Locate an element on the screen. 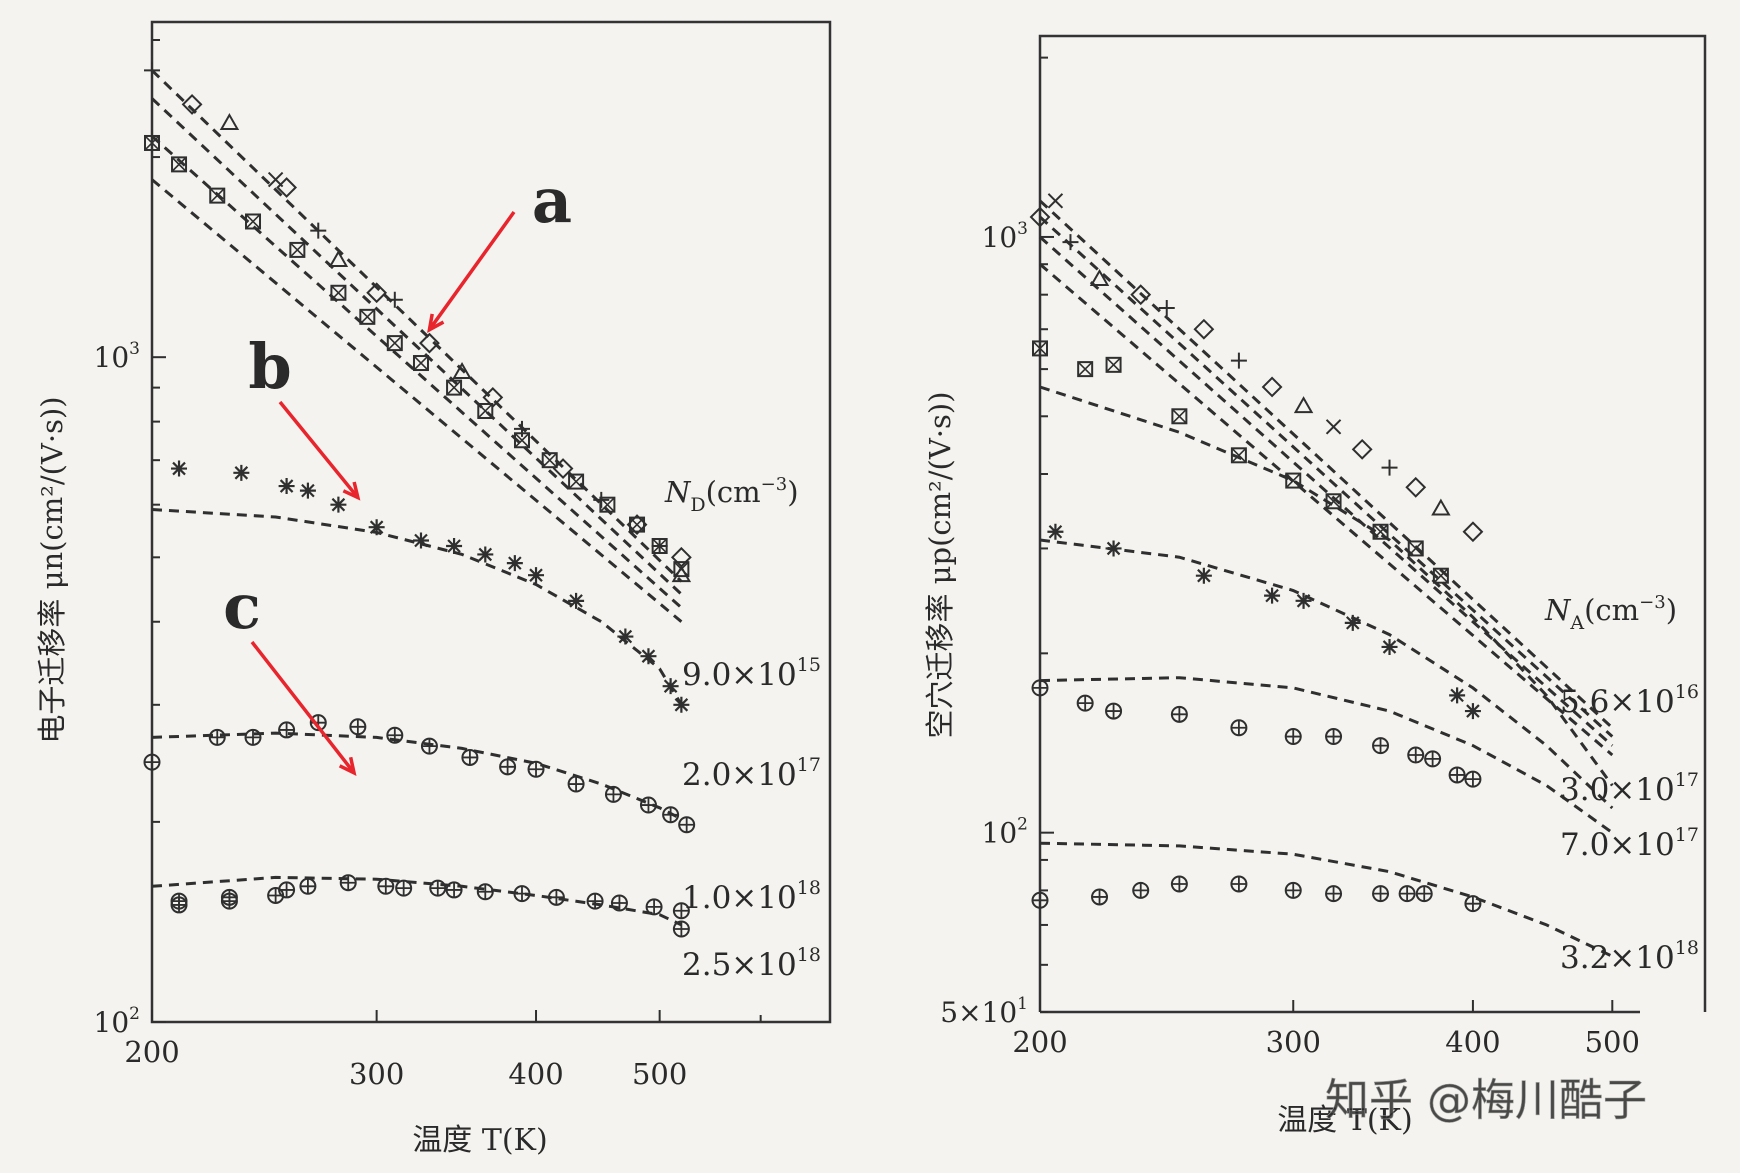  annotation-label-b: b is located at coordinates (269, 366).